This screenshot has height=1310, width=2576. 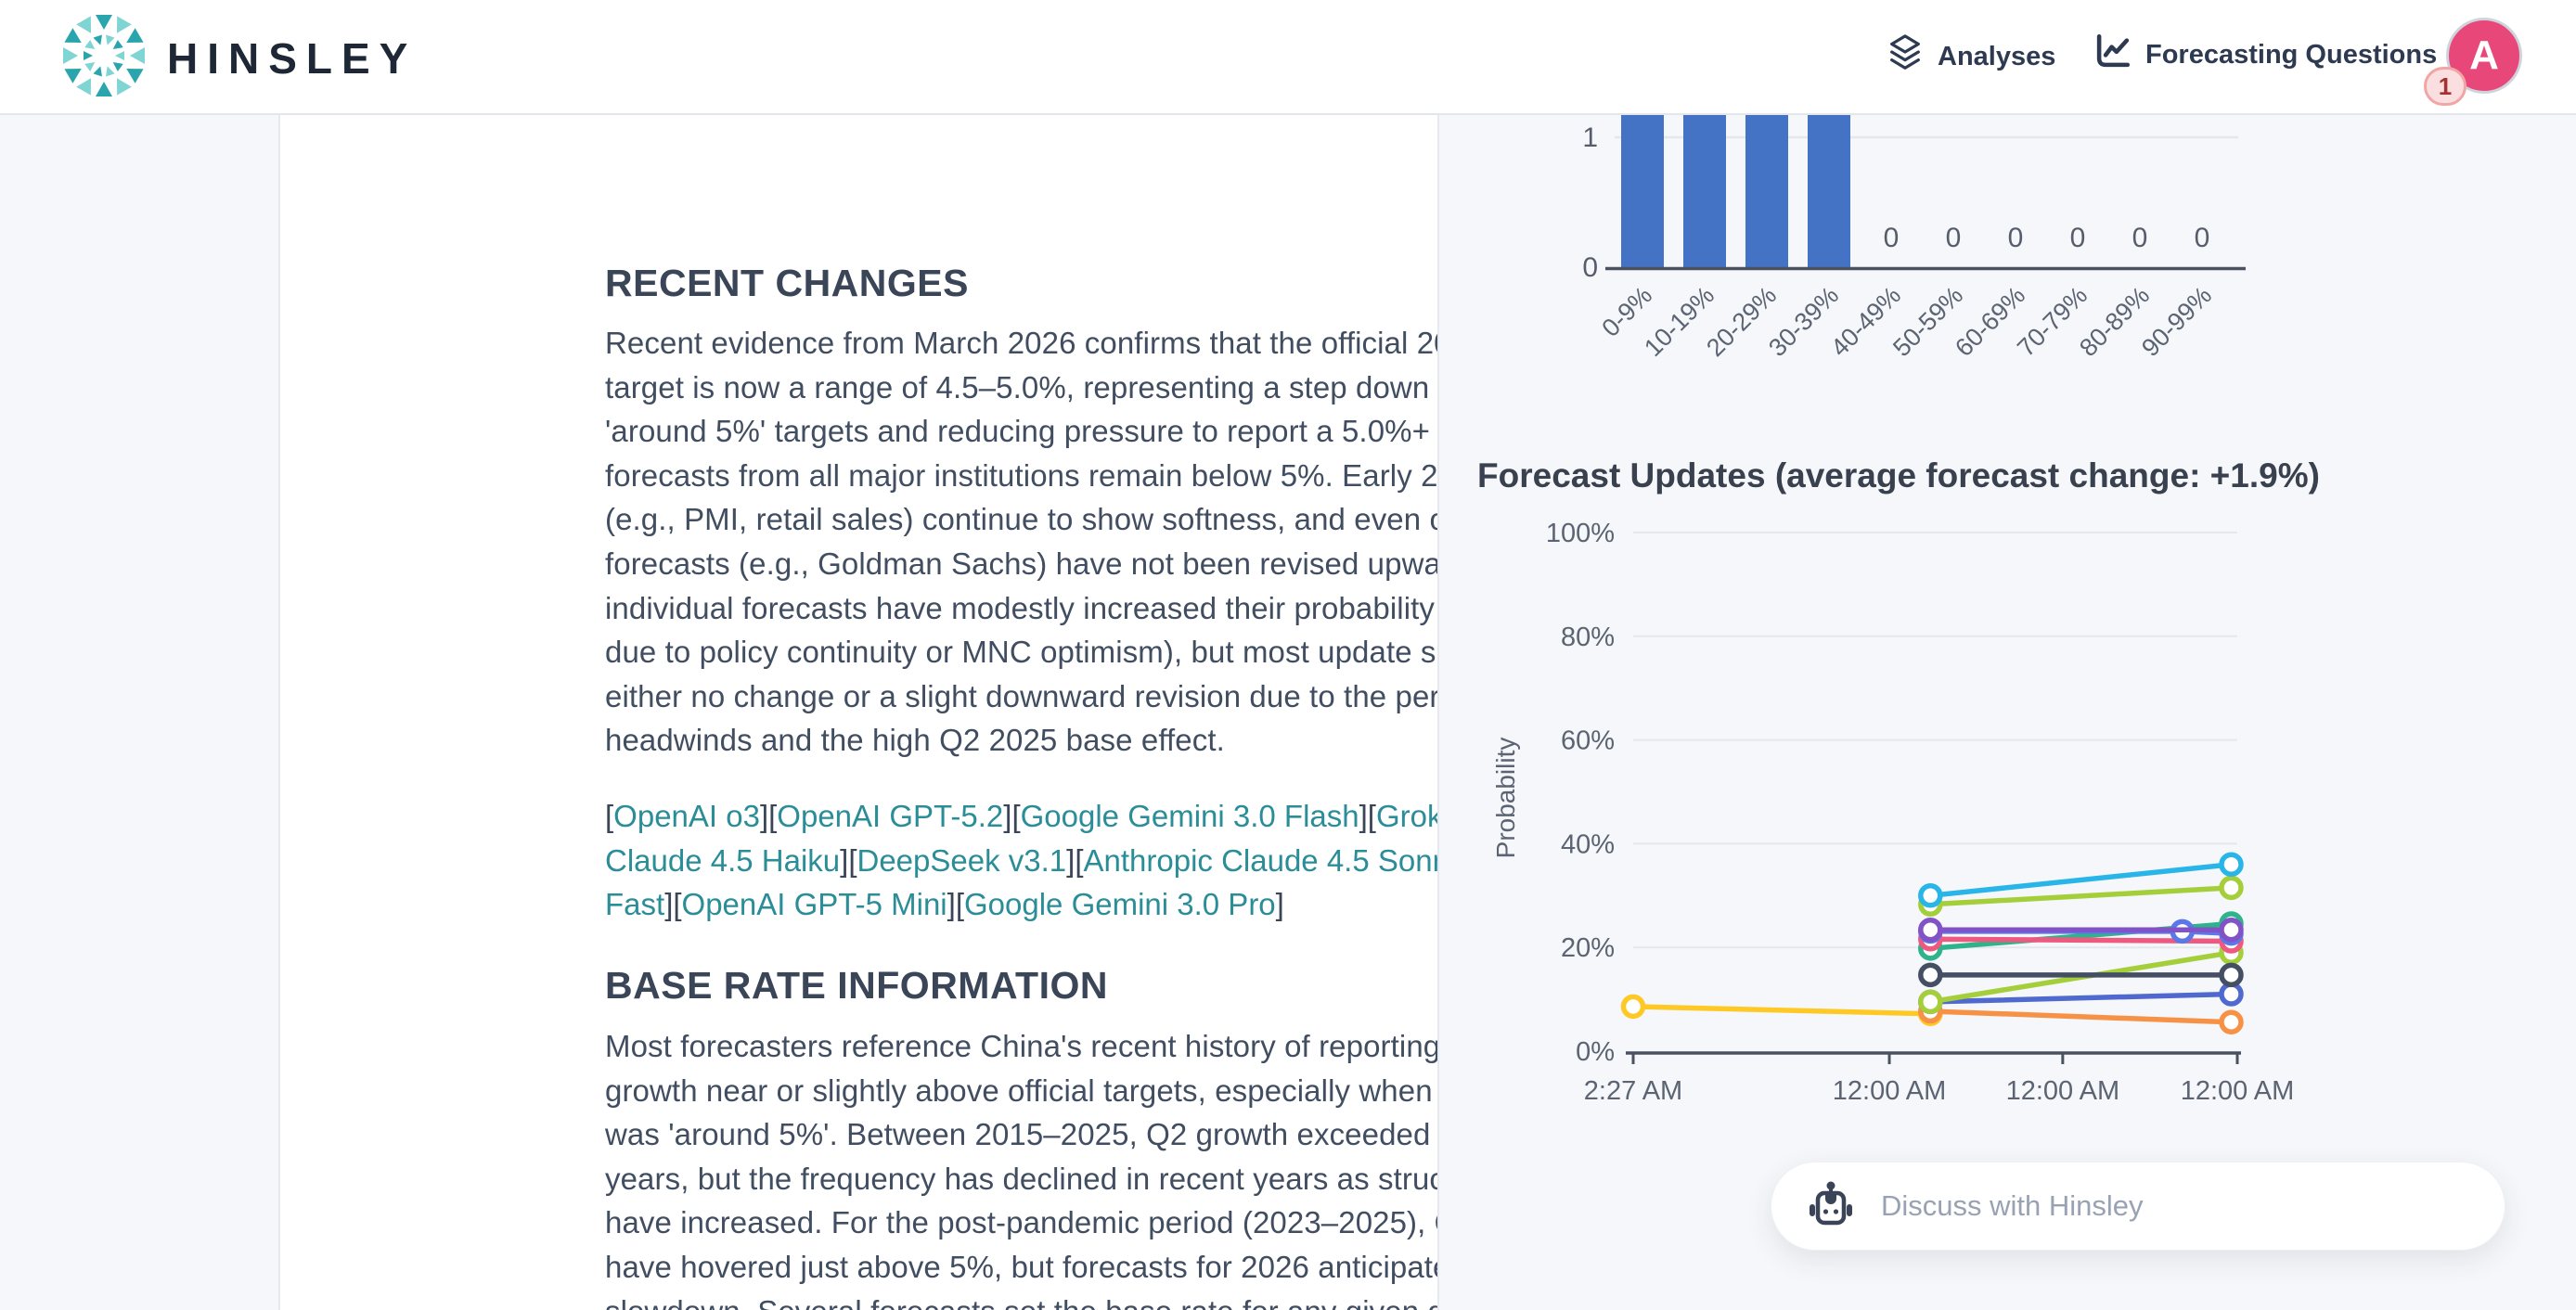 I want to click on avatar-initial: A, so click(x=2484, y=55).